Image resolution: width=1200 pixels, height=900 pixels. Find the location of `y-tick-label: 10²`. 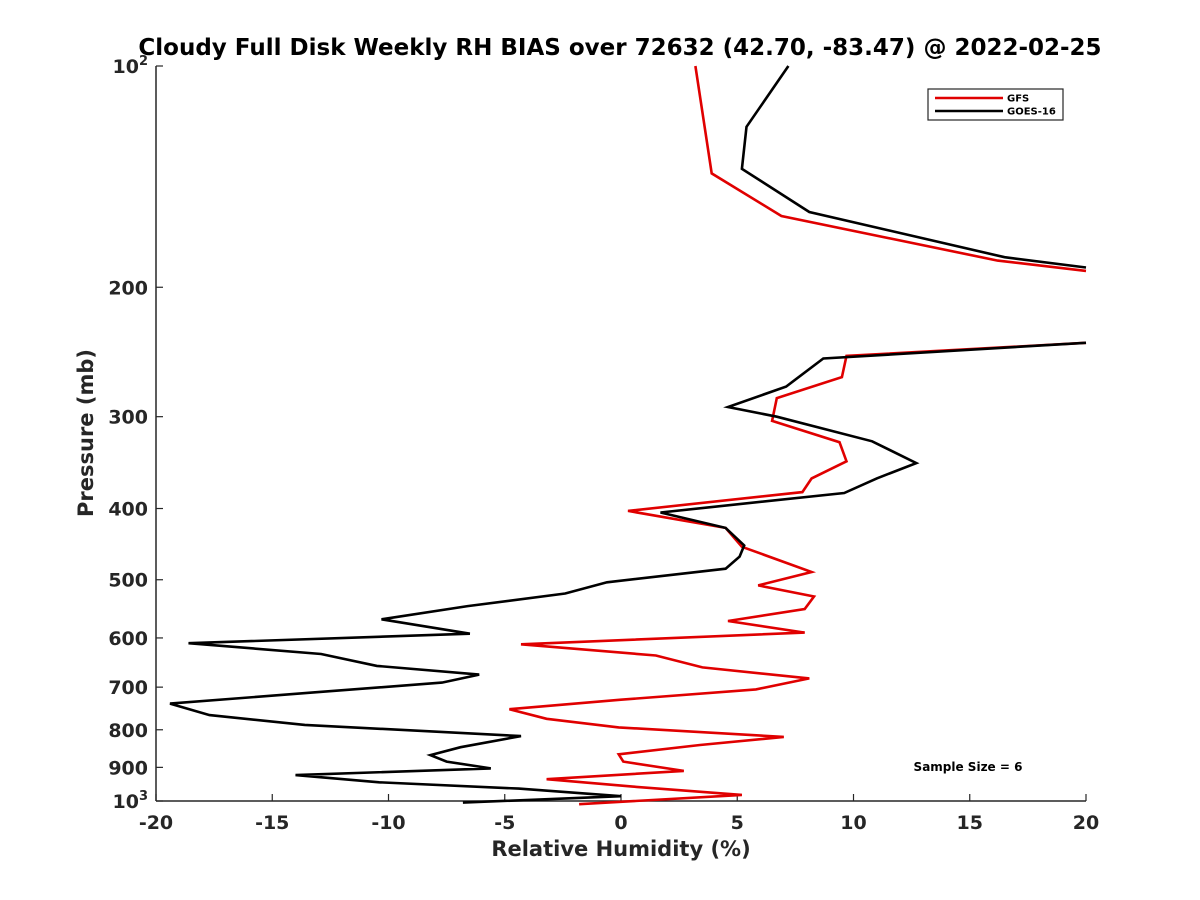

y-tick-label: 10² is located at coordinates (131, 66).